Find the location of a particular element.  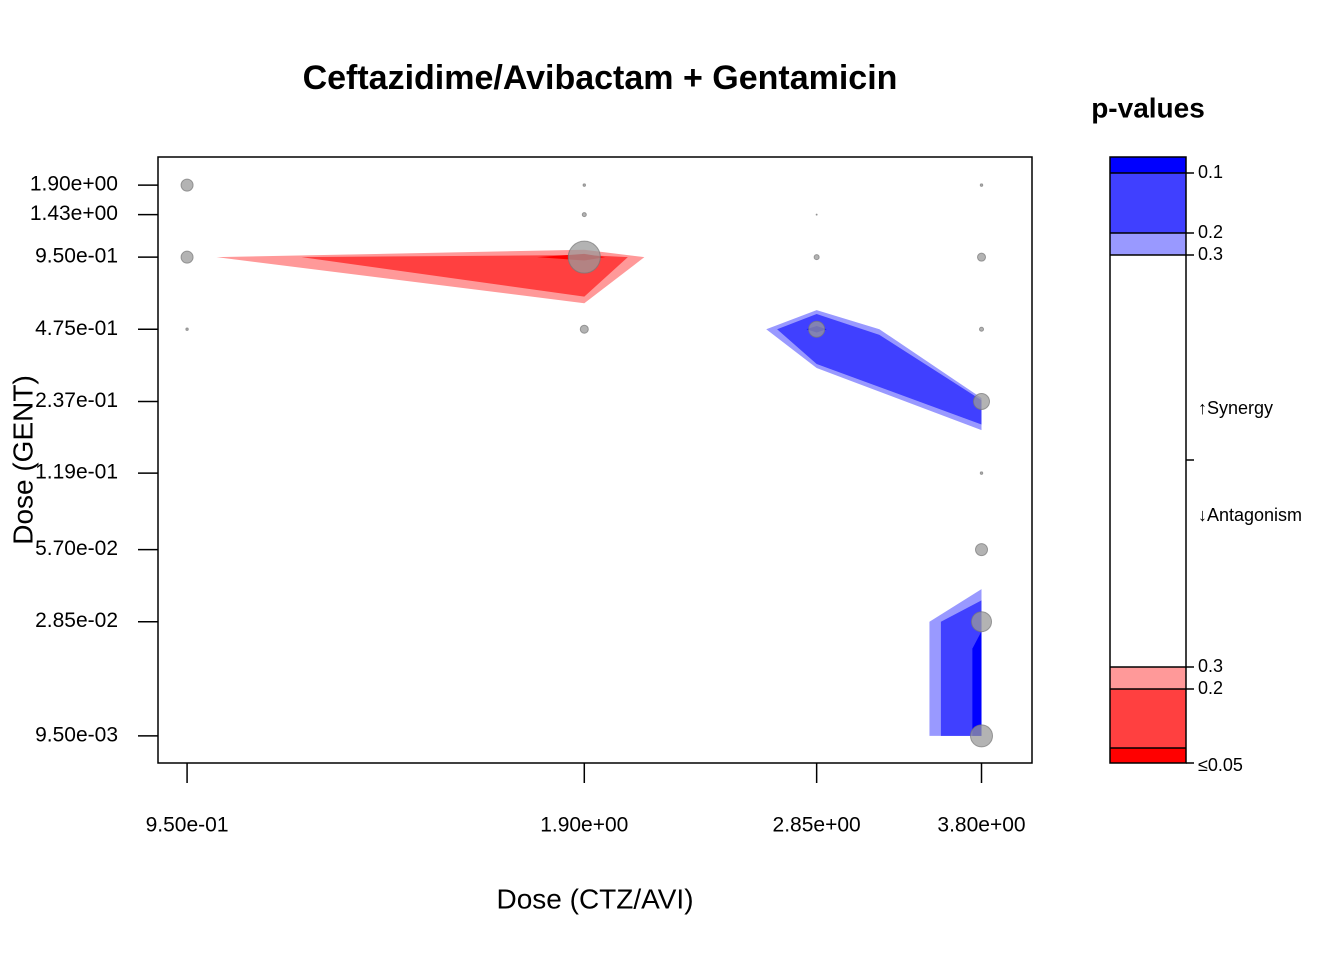

x-tick-label: 3.80e+00 is located at coordinates (981, 825).